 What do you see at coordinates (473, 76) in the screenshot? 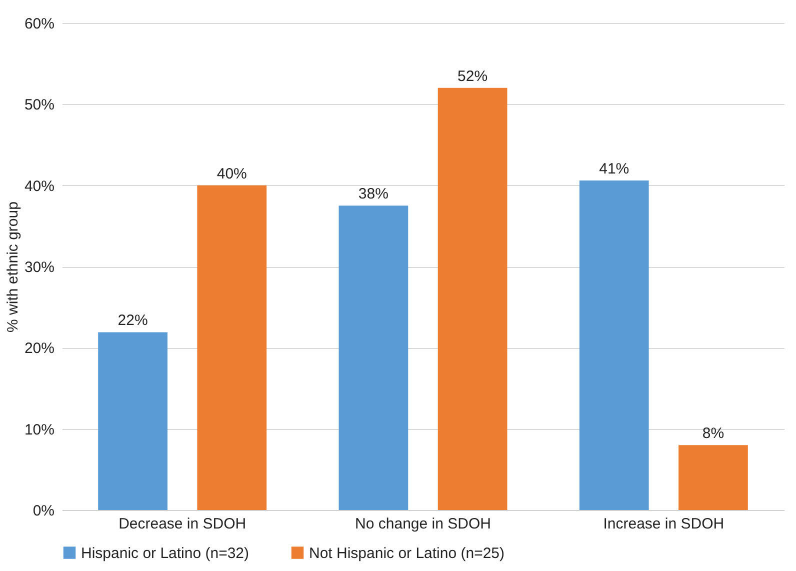
I see `data-label: 52%` at bounding box center [473, 76].